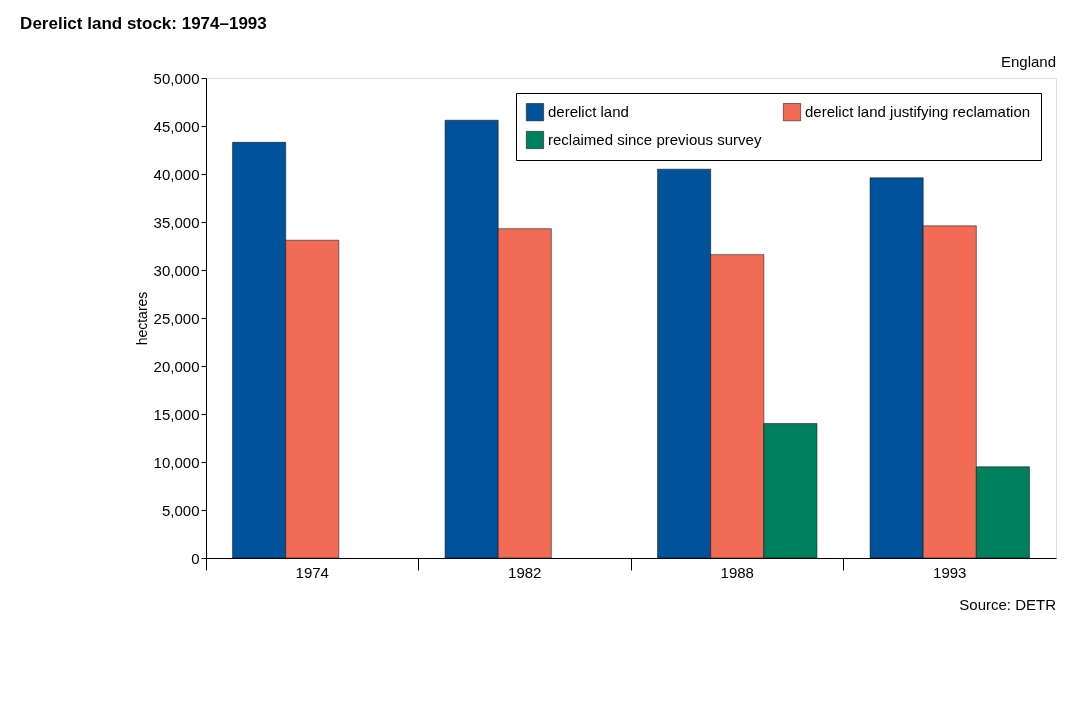 The height and width of the screenshot is (724, 1086). I want to click on y-tick-label: 50,000, so click(176, 78).